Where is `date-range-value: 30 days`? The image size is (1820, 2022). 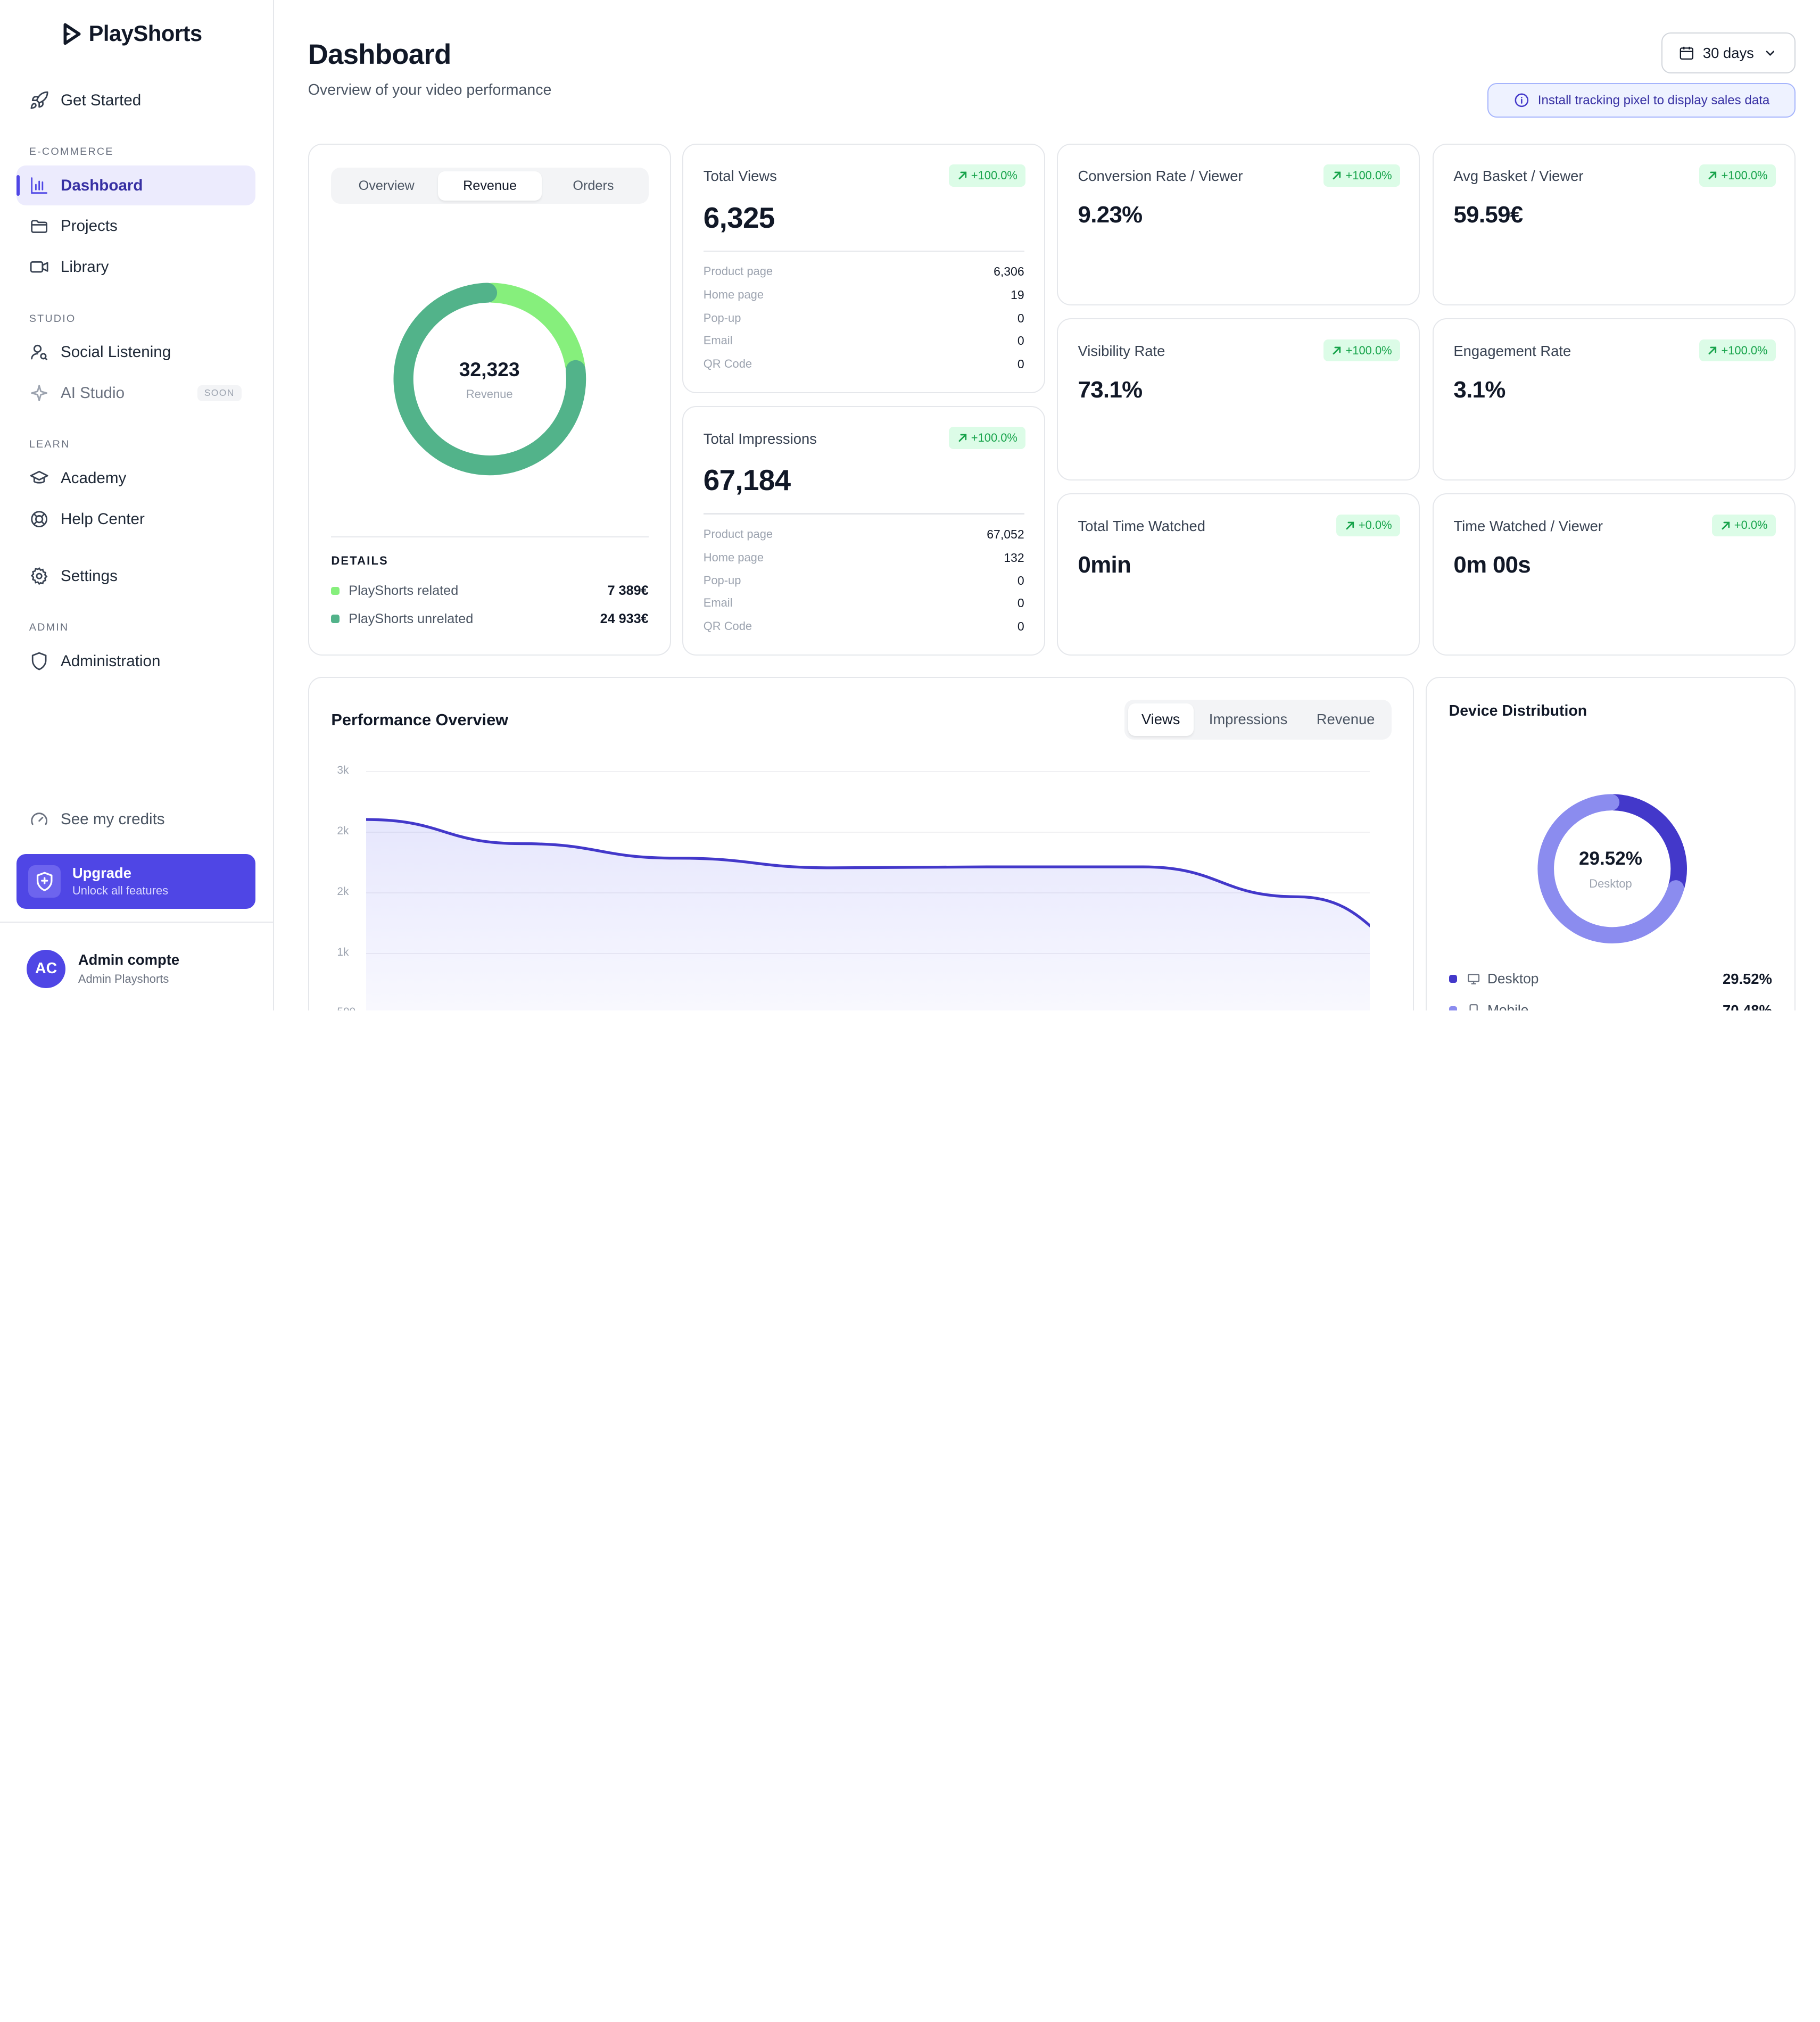
date-range-value: 30 days is located at coordinates (1728, 52).